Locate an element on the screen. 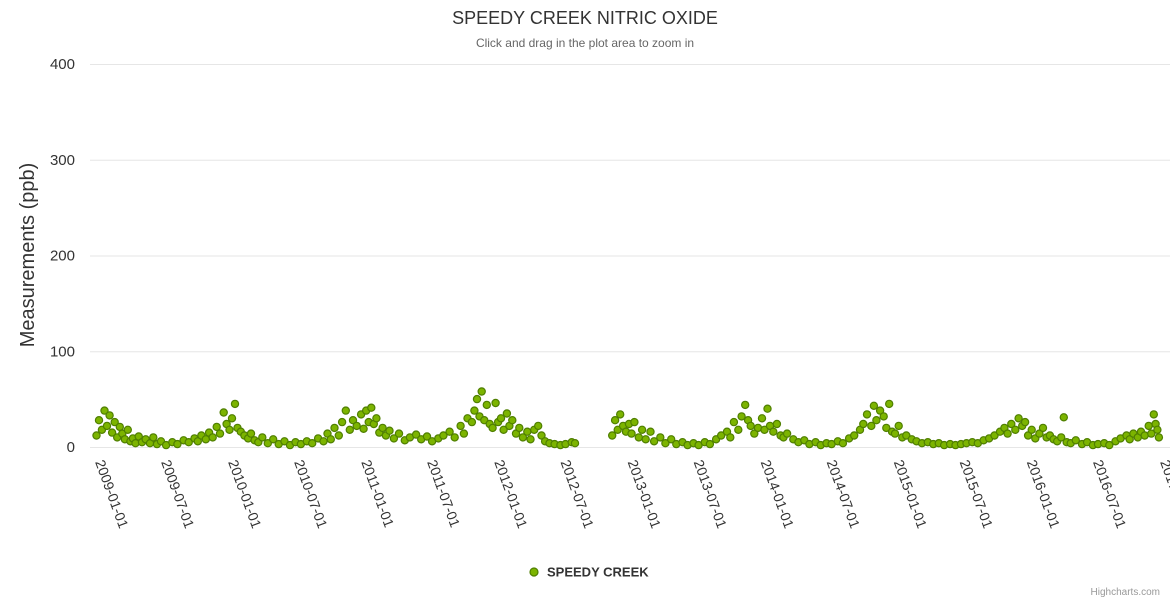 This screenshot has width=1170, height=600. legend-item-speedy-creek: SPEEDY CREEK is located at coordinates (598, 572).